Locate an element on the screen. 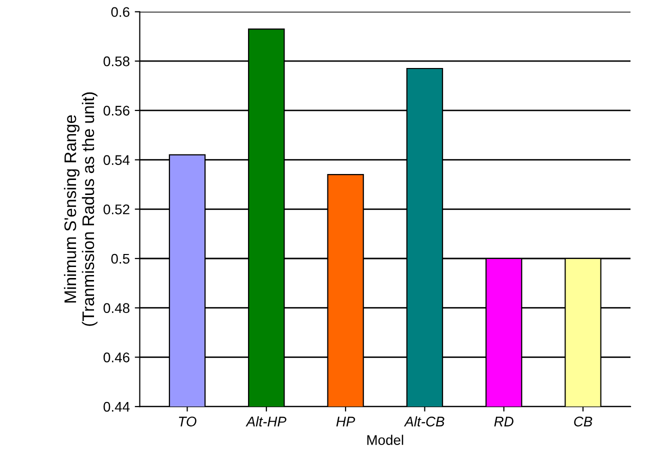  y-tick-label: 0.56 is located at coordinates (117, 111).